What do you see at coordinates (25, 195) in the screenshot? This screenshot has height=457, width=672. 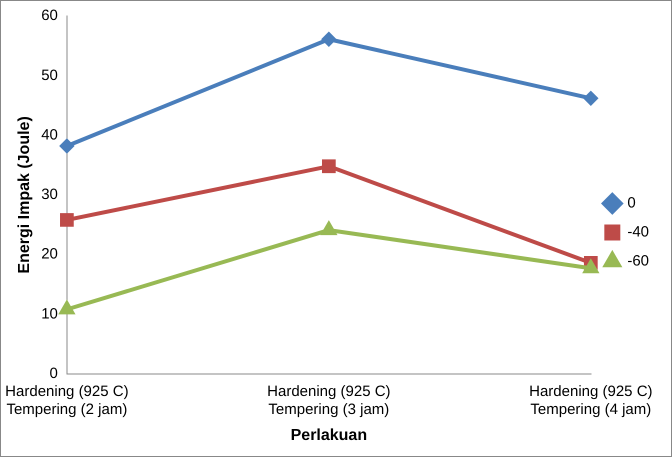 I see `y-axis-title: Energi Impak (Joule)` at bounding box center [25, 195].